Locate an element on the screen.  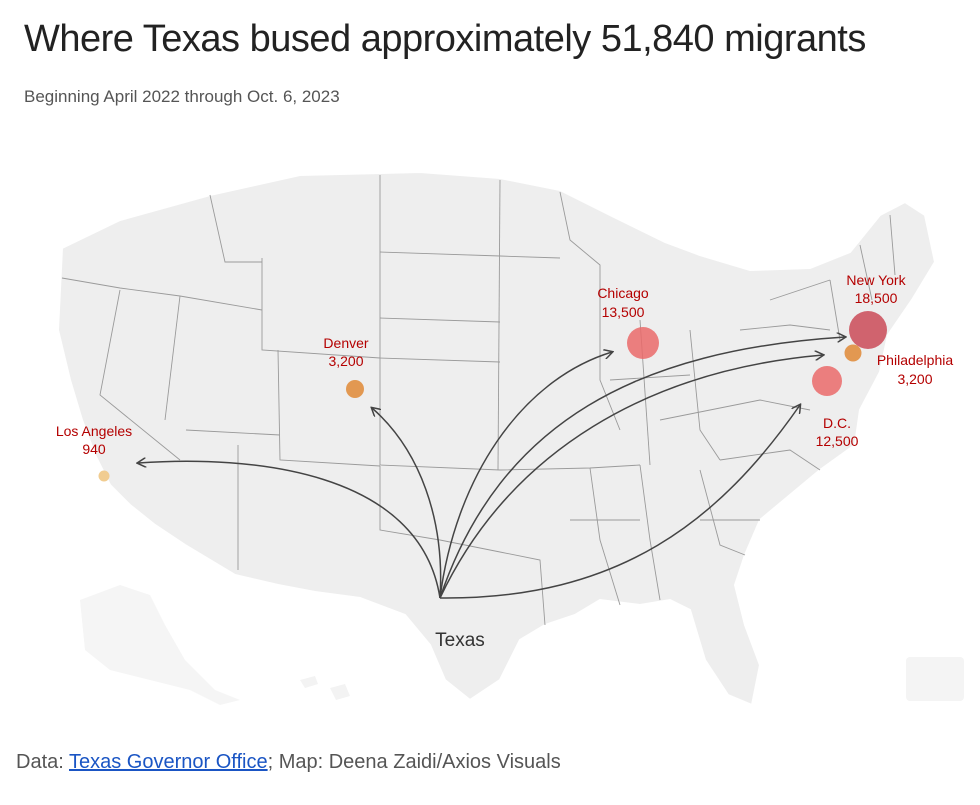
footer-prefix: Data: is located at coordinates (42, 762).